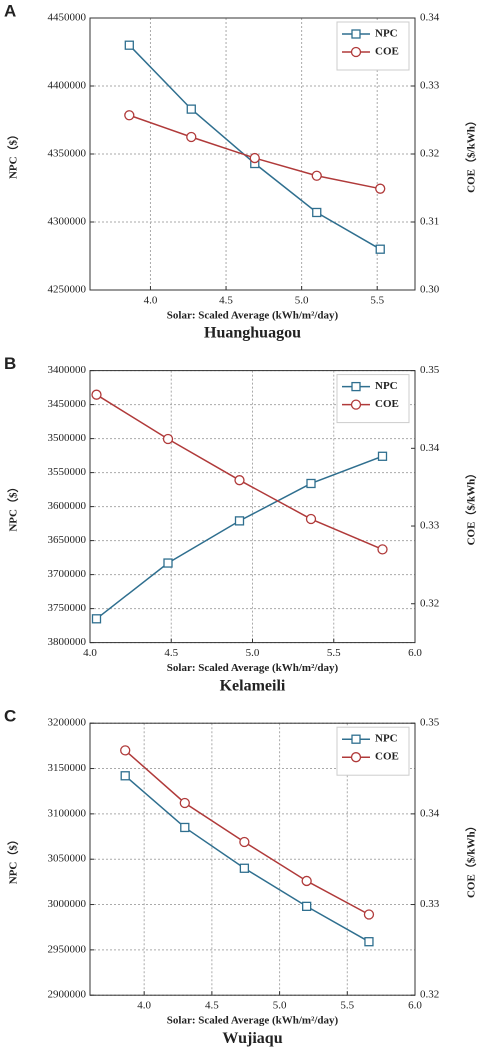 The height and width of the screenshot is (1058, 484). What do you see at coordinates (10, 716) in the screenshot?
I see `panel-label: C` at bounding box center [10, 716].